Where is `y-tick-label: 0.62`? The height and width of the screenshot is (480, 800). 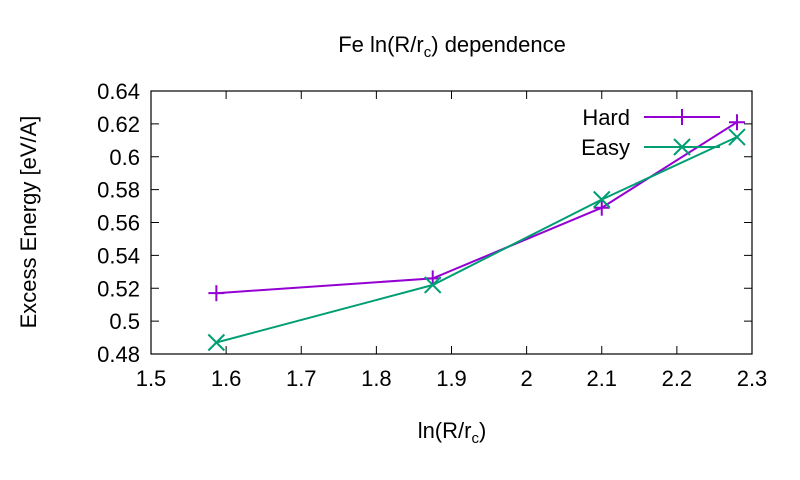
y-tick-label: 0.62 is located at coordinates (118, 124).